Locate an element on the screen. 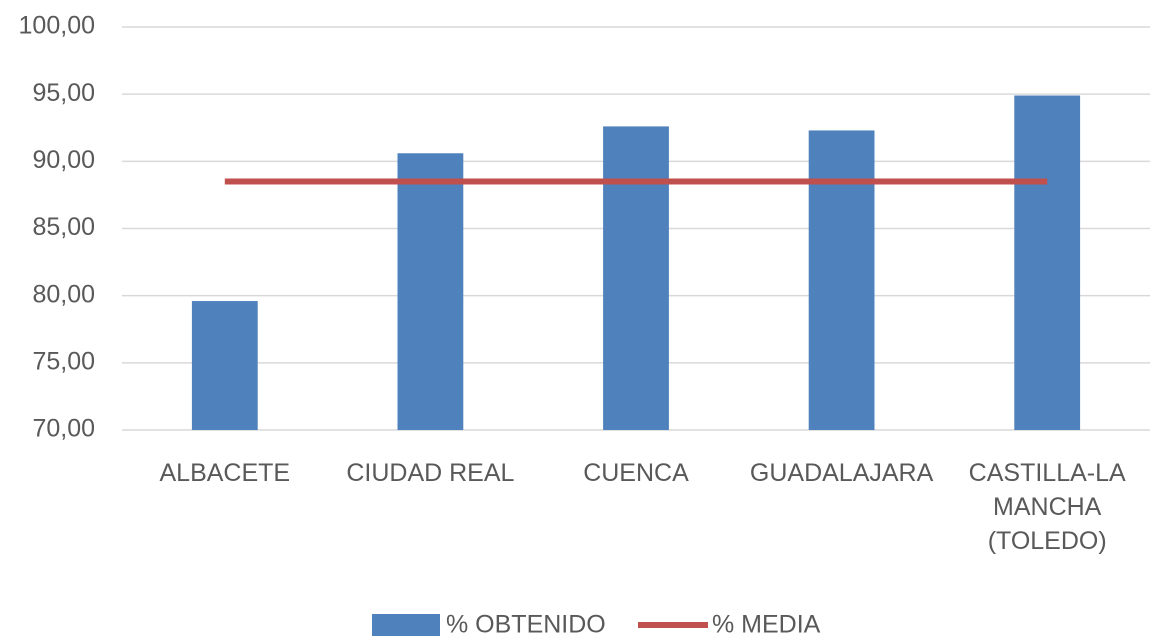 The height and width of the screenshot is (637, 1154). y-tick-label: 75,00 is located at coordinates (63, 361).